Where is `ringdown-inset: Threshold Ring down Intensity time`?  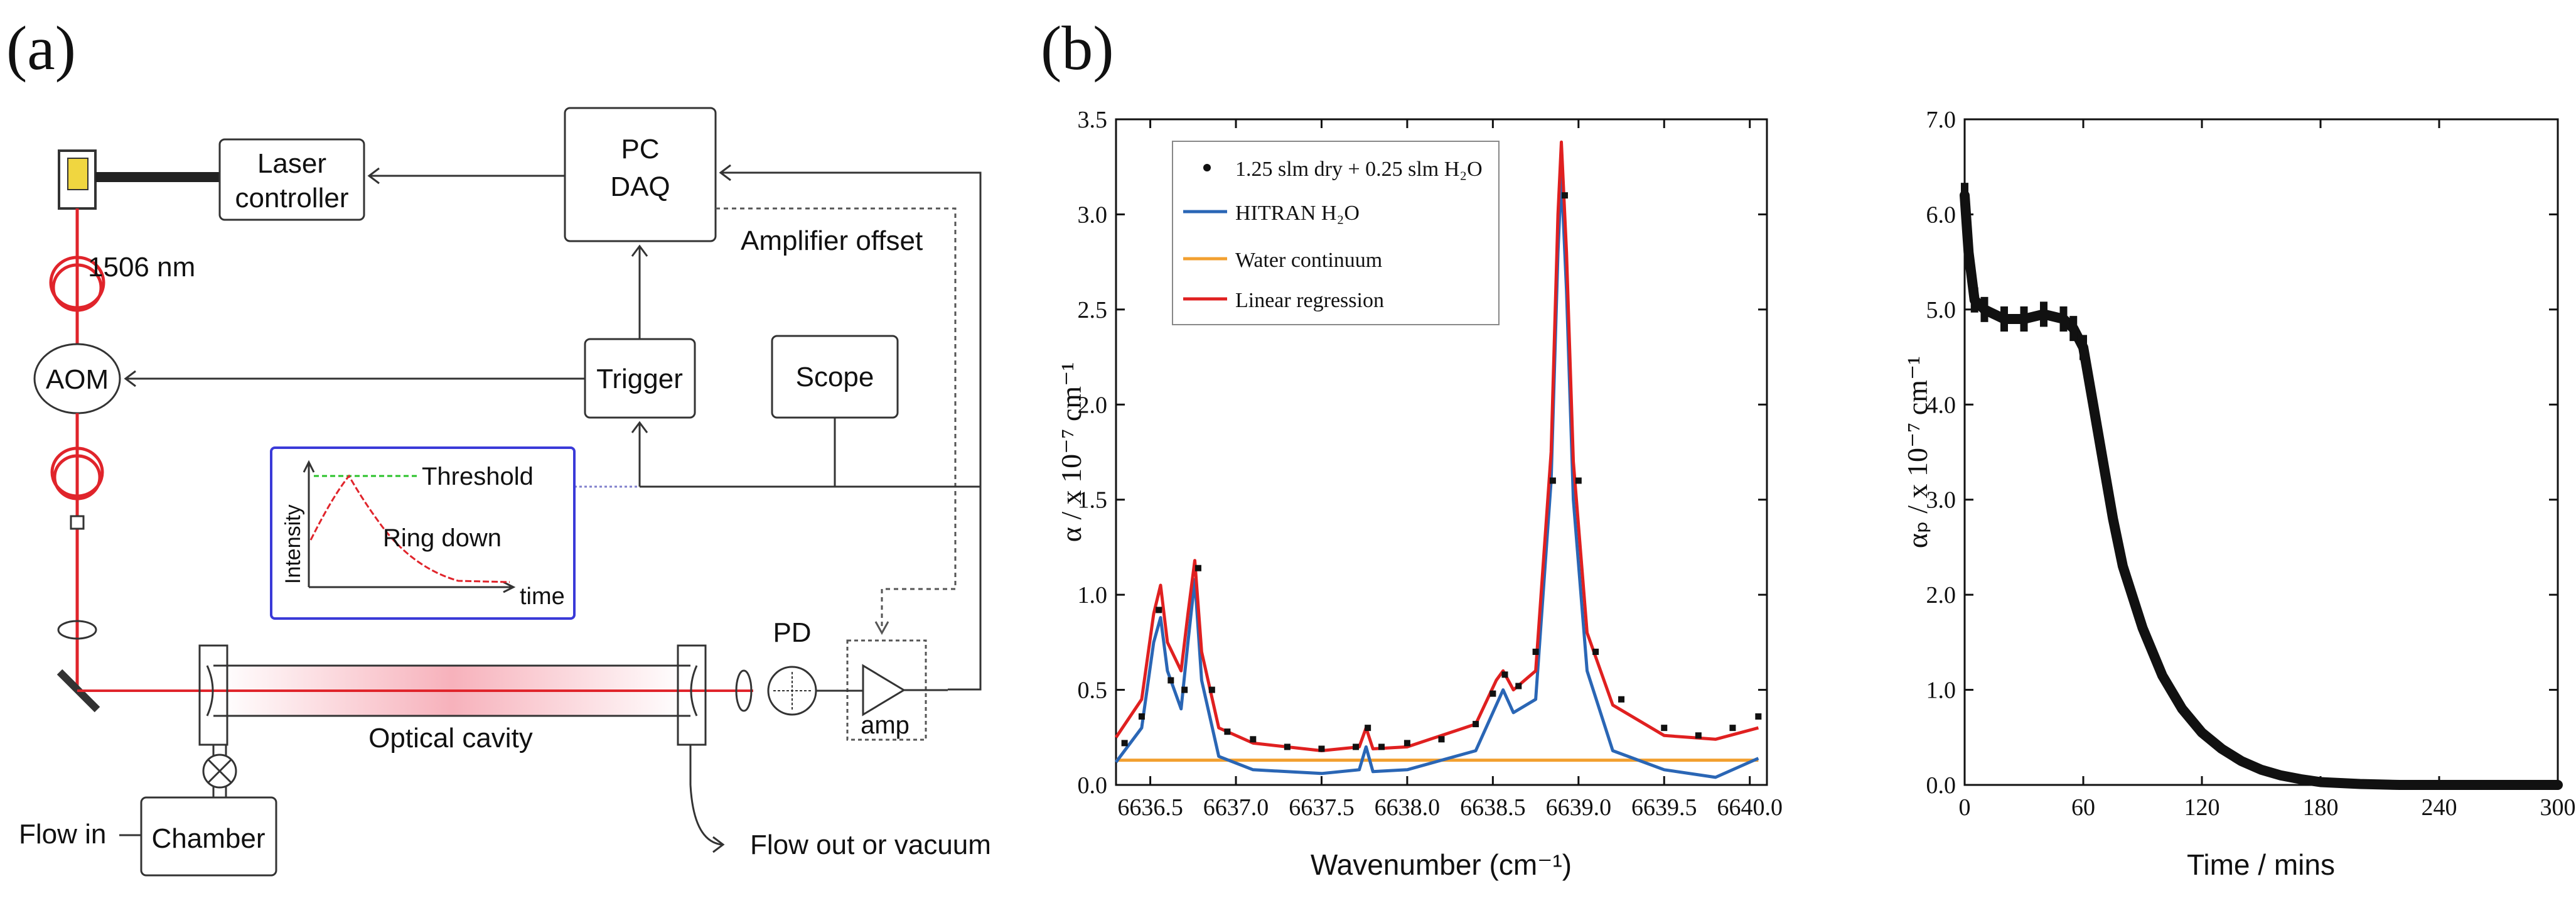 ringdown-inset: Threshold Ring down Intensity time is located at coordinates (423, 533).